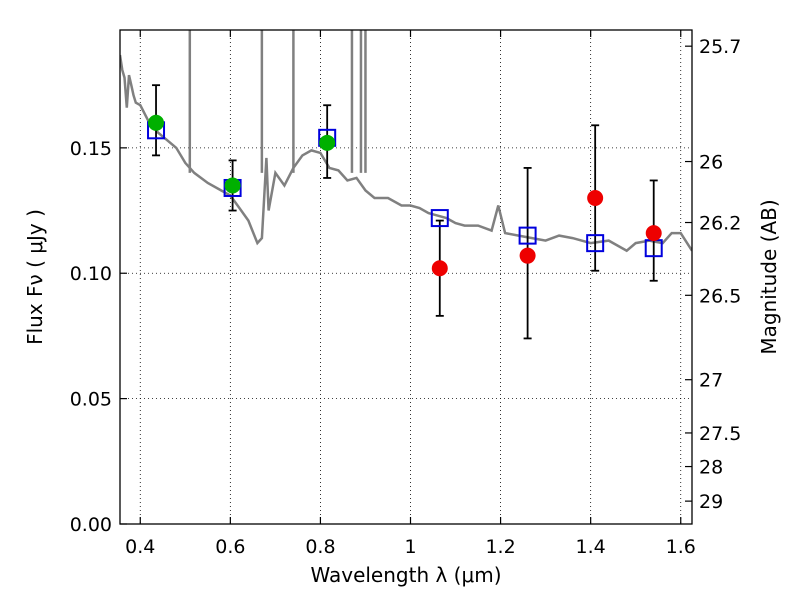  What do you see at coordinates (711, 381) in the screenshot?
I see `right-tick-label: 27` at bounding box center [711, 381].